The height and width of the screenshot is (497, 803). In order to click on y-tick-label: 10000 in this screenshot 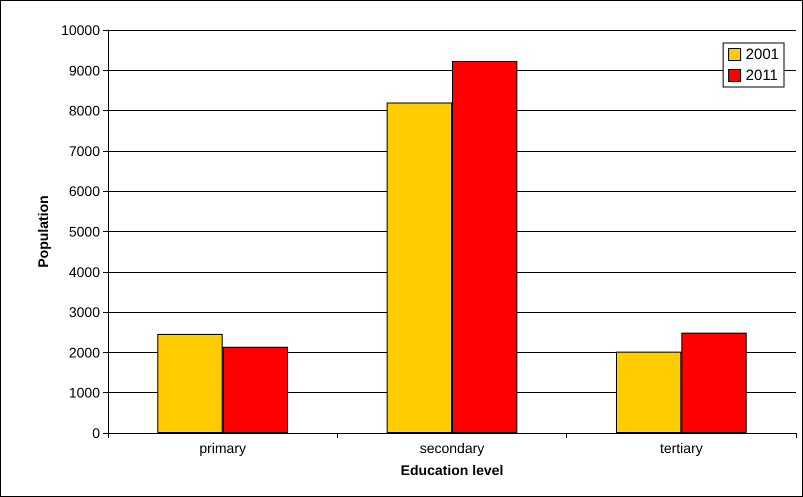, I will do `click(80, 30)`.